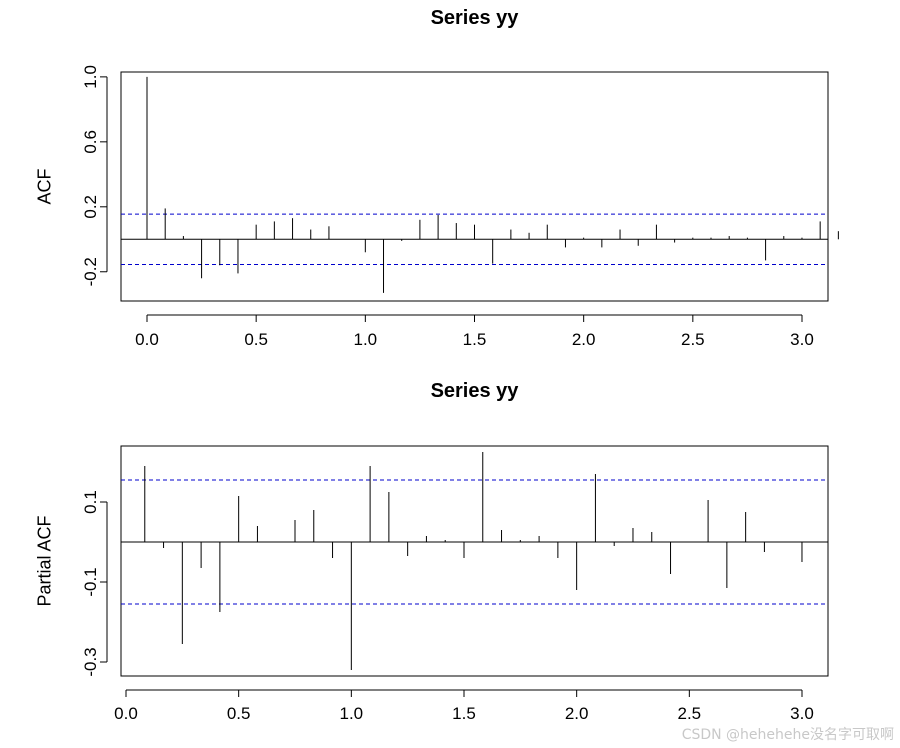 The height and width of the screenshot is (748, 900). What do you see at coordinates (90, 581) in the screenshot?
I see `pacf-y-tick-label: -0.1` at bounding box center [90, 581].